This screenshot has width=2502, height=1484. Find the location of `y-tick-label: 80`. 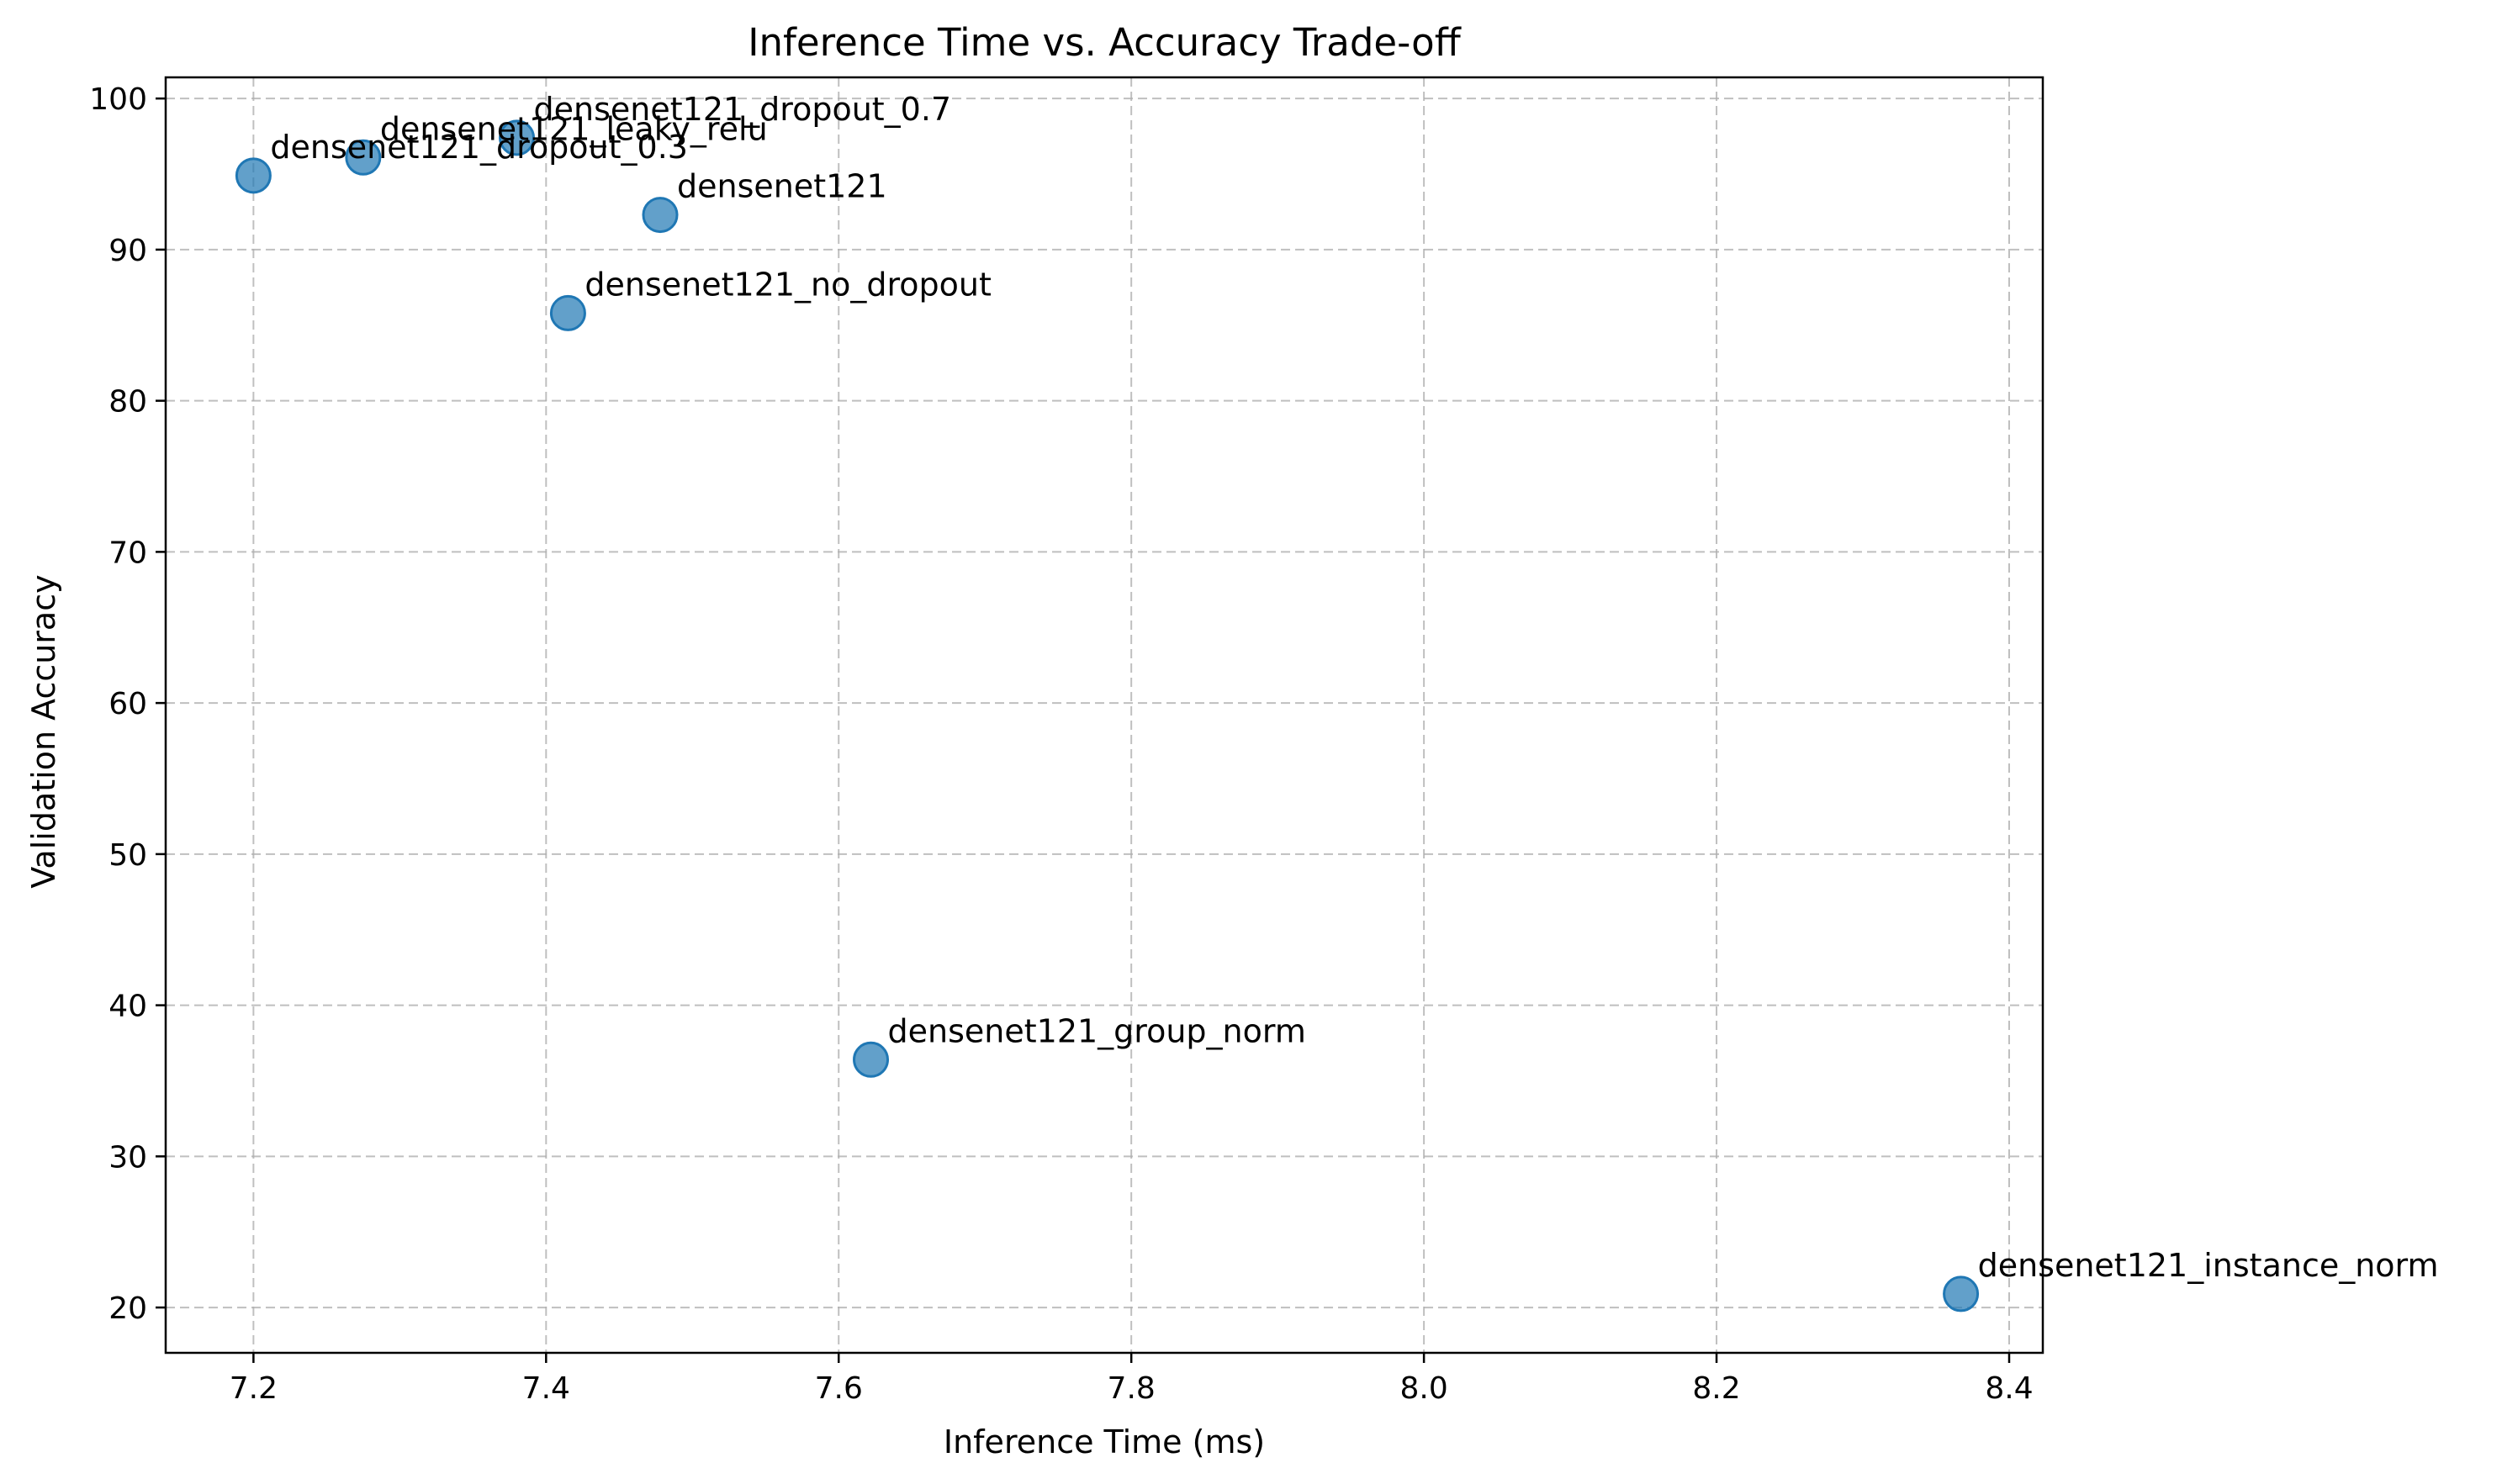

y-tick-label: 80 is located at coordinates (127, 402).